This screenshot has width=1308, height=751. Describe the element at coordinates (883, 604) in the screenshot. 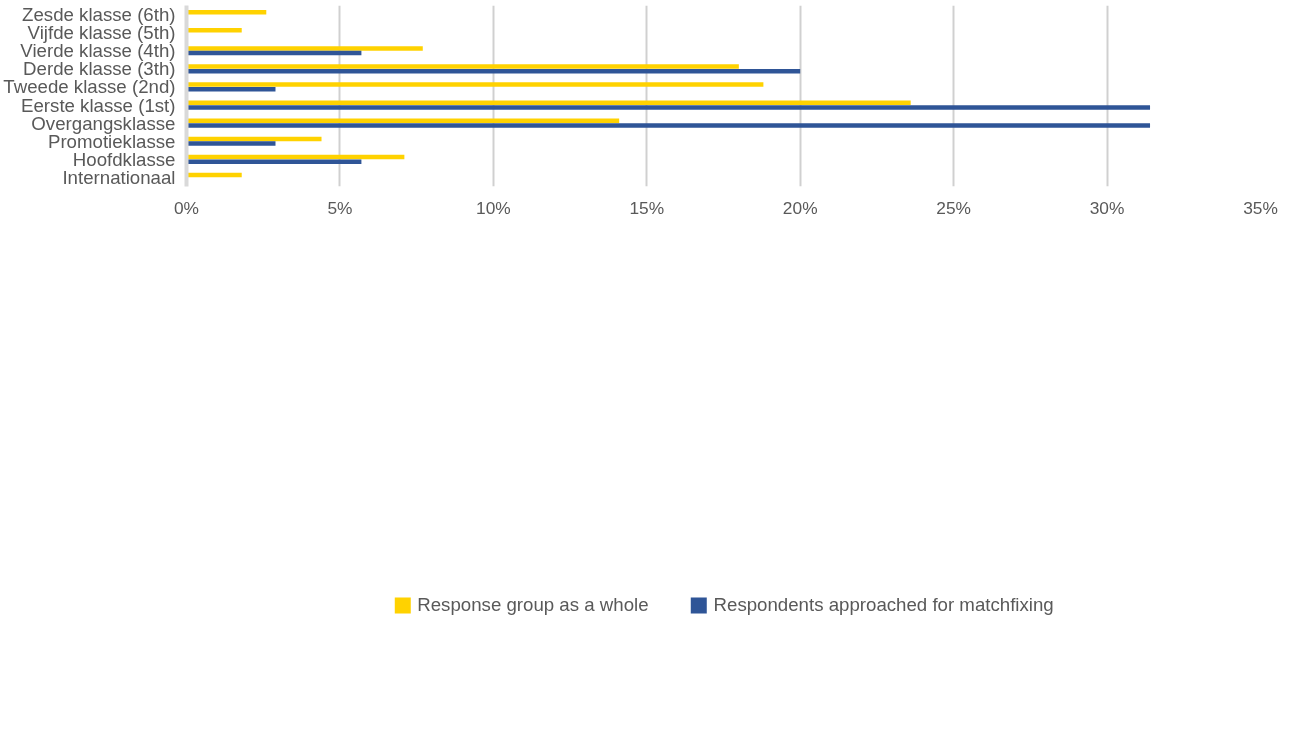

I see `legend-label: Respondents approached for matchfixing` at that location.